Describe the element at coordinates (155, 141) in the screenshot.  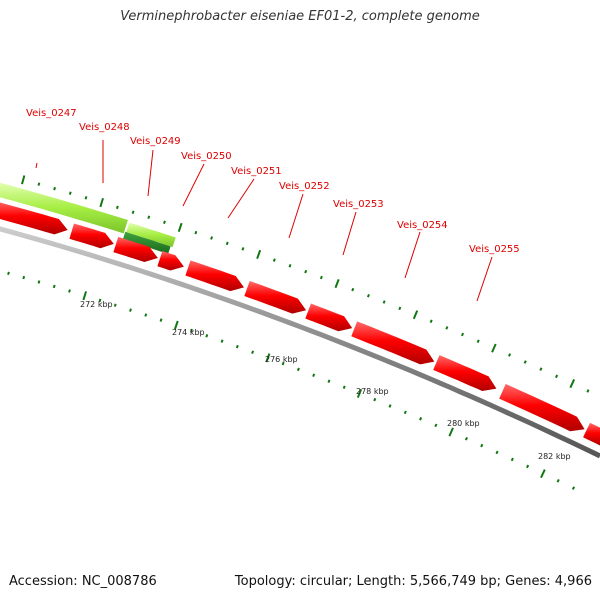
I see `gene-label: Veis_0249` at that location.